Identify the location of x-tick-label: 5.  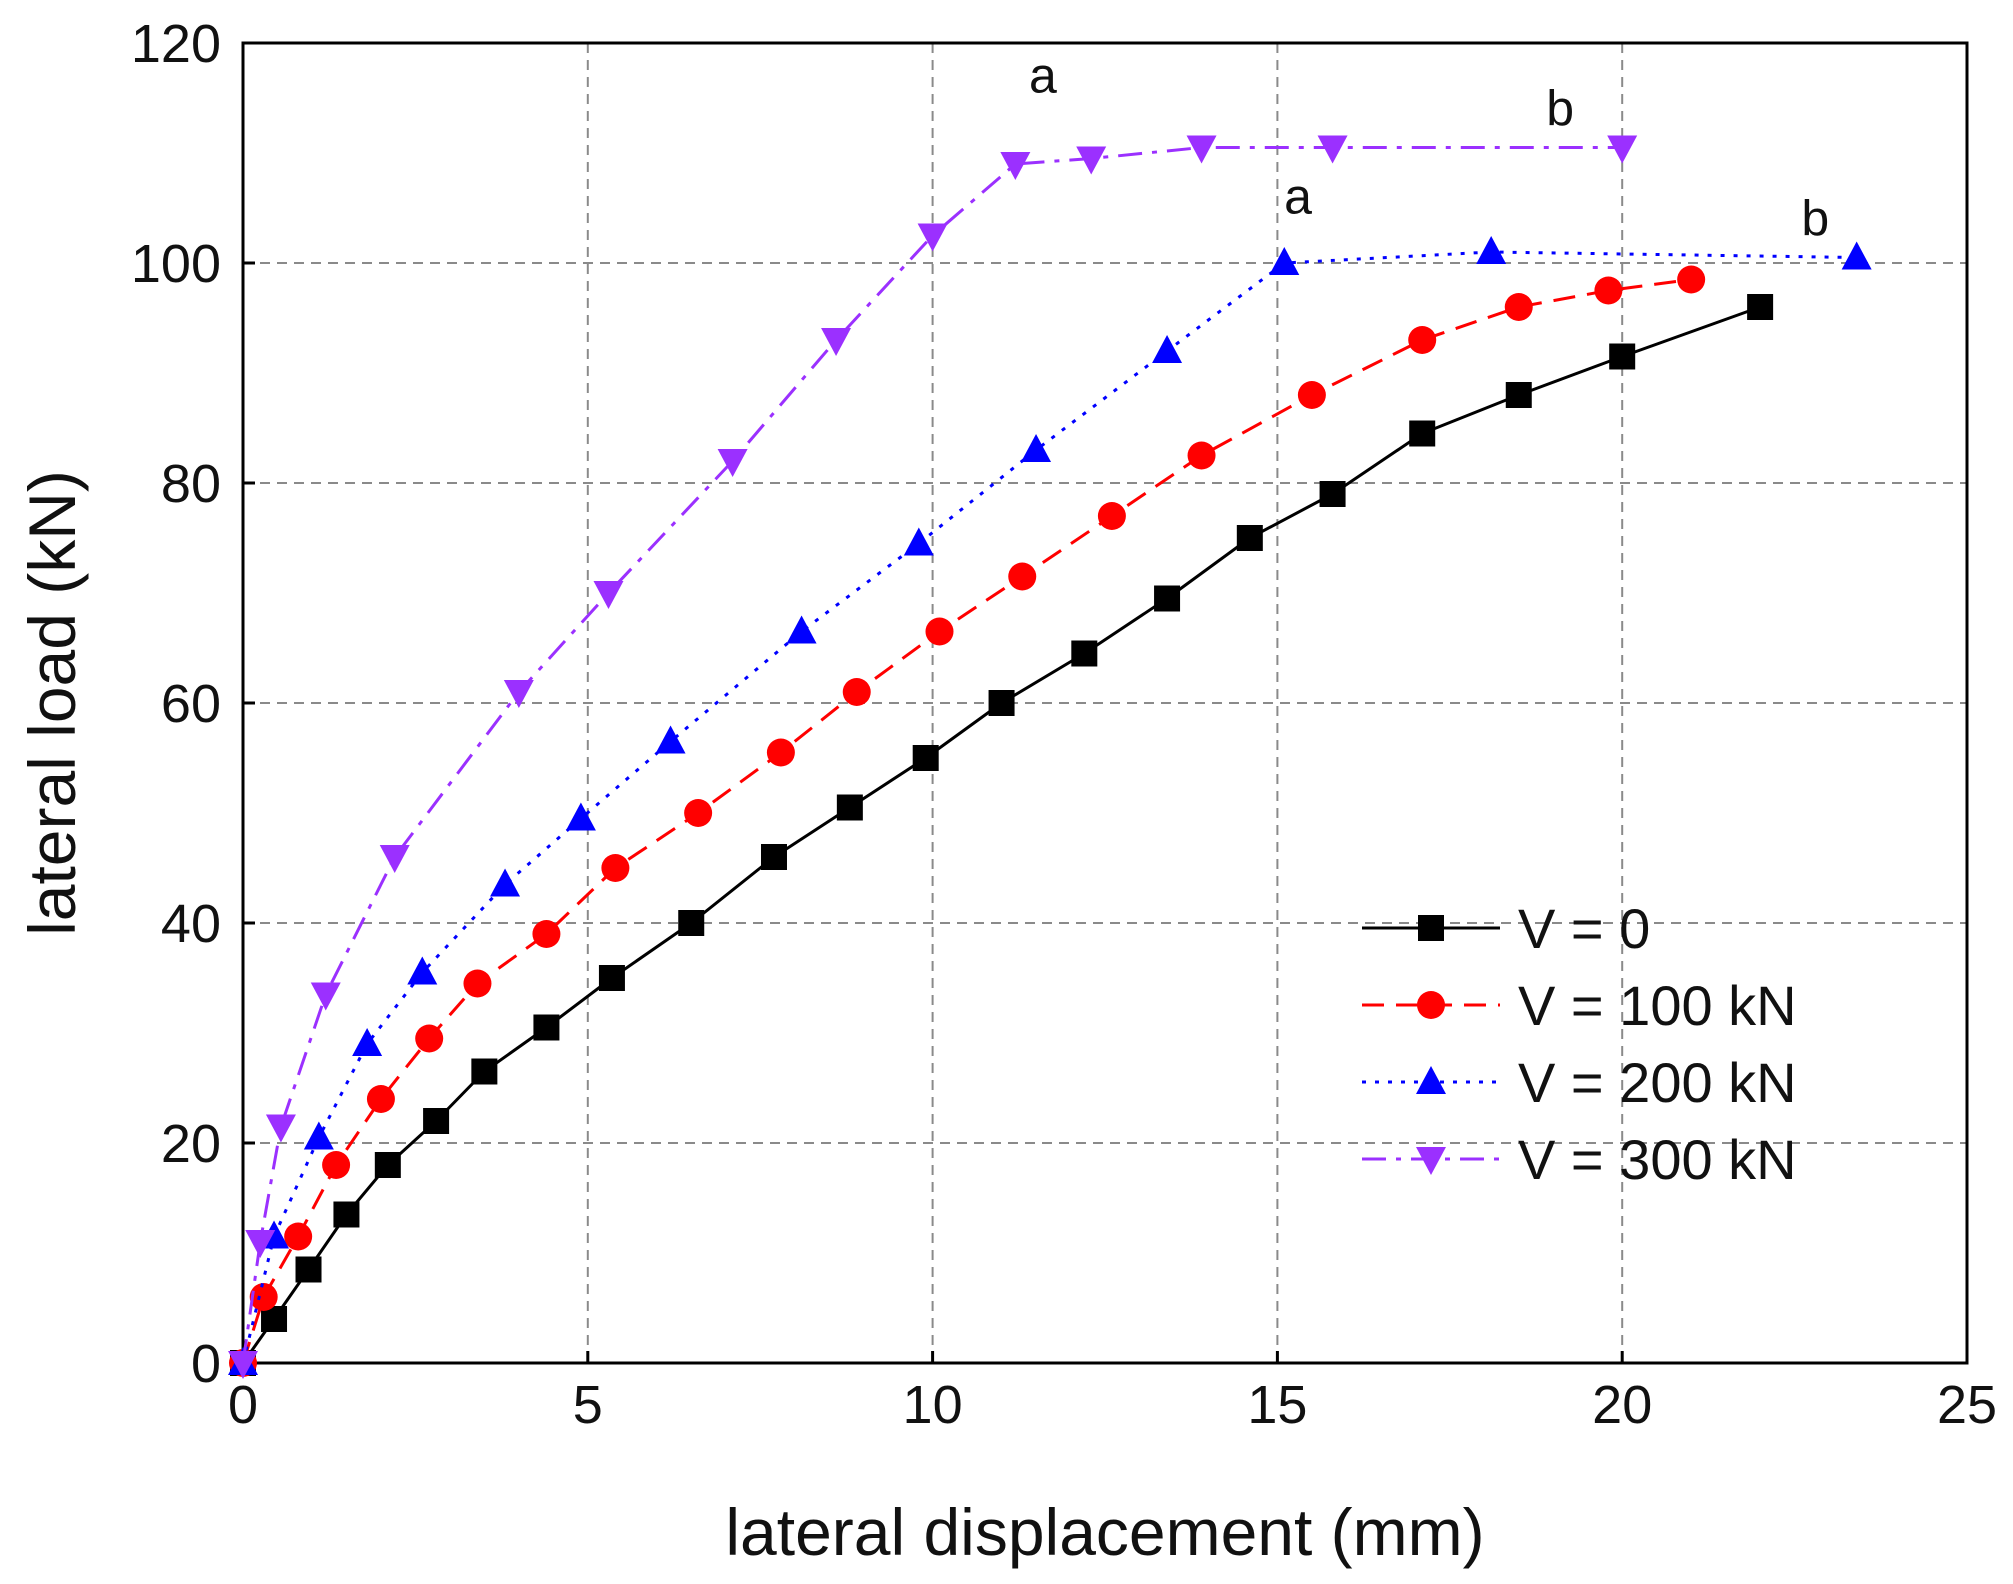
(588, 1405).